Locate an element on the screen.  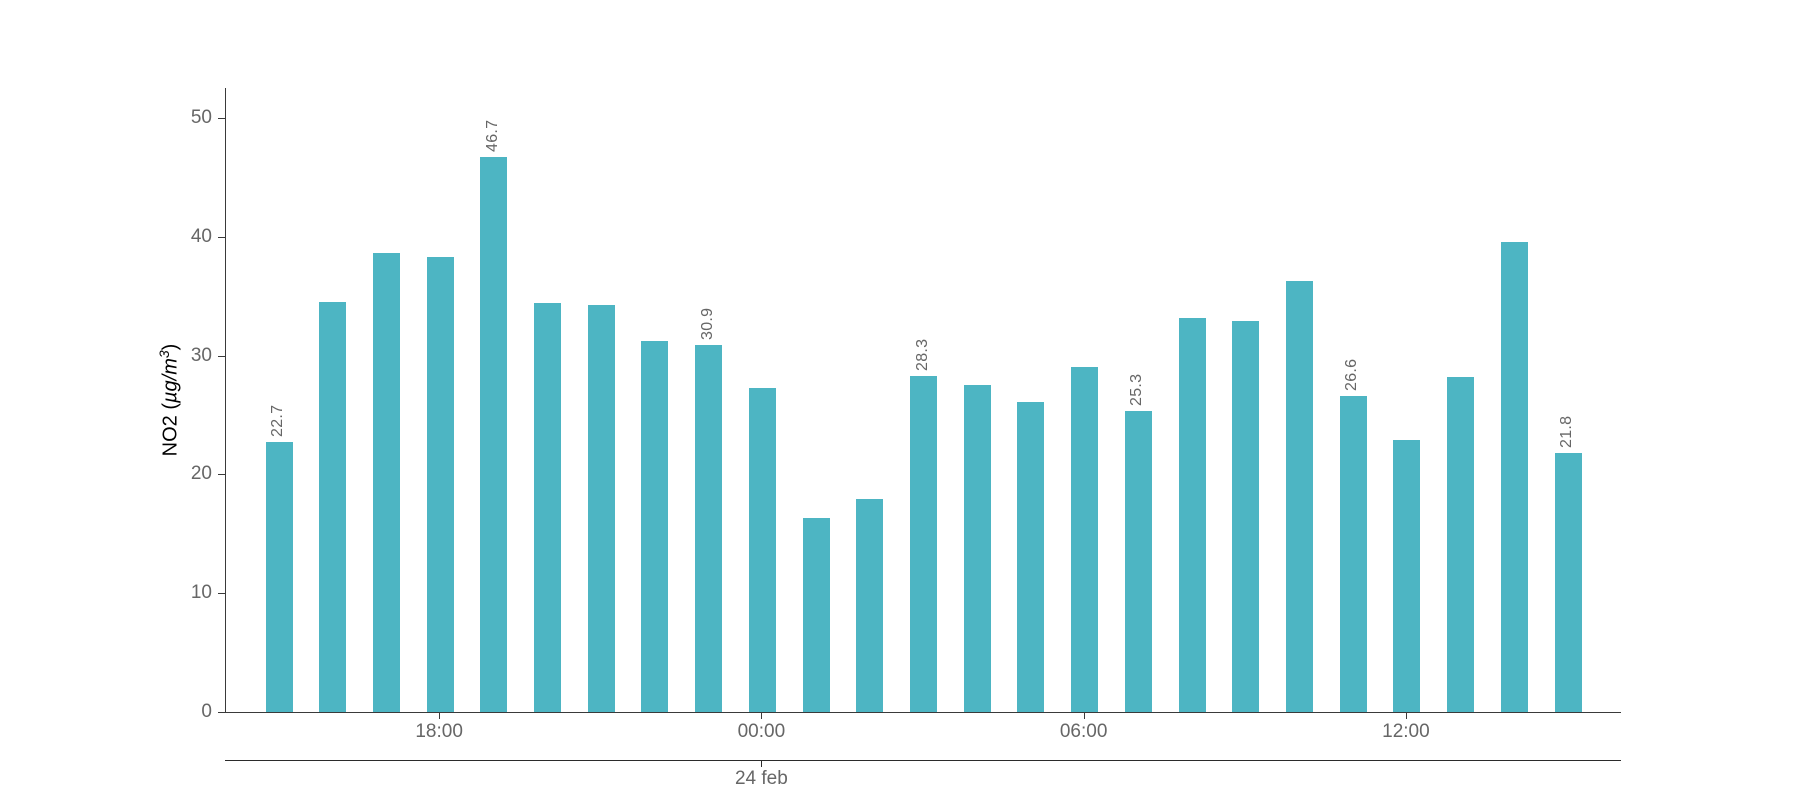
x-tick-label: 06:00 is located at coordinates (1083, 731).